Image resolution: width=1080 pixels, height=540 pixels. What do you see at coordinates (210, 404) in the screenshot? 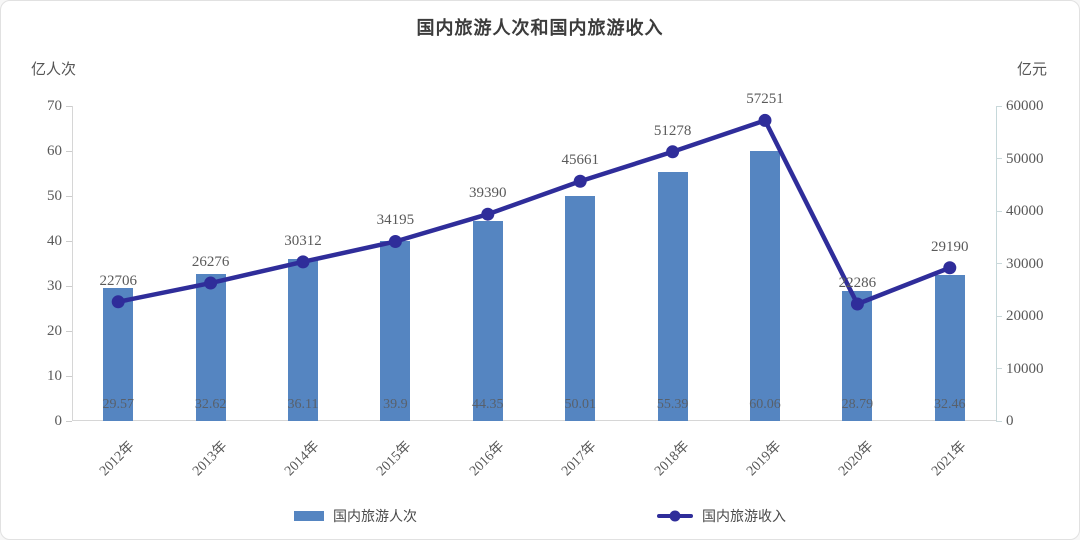
I see `bar-value-label: 32.62` at bounding box center [210, 404].